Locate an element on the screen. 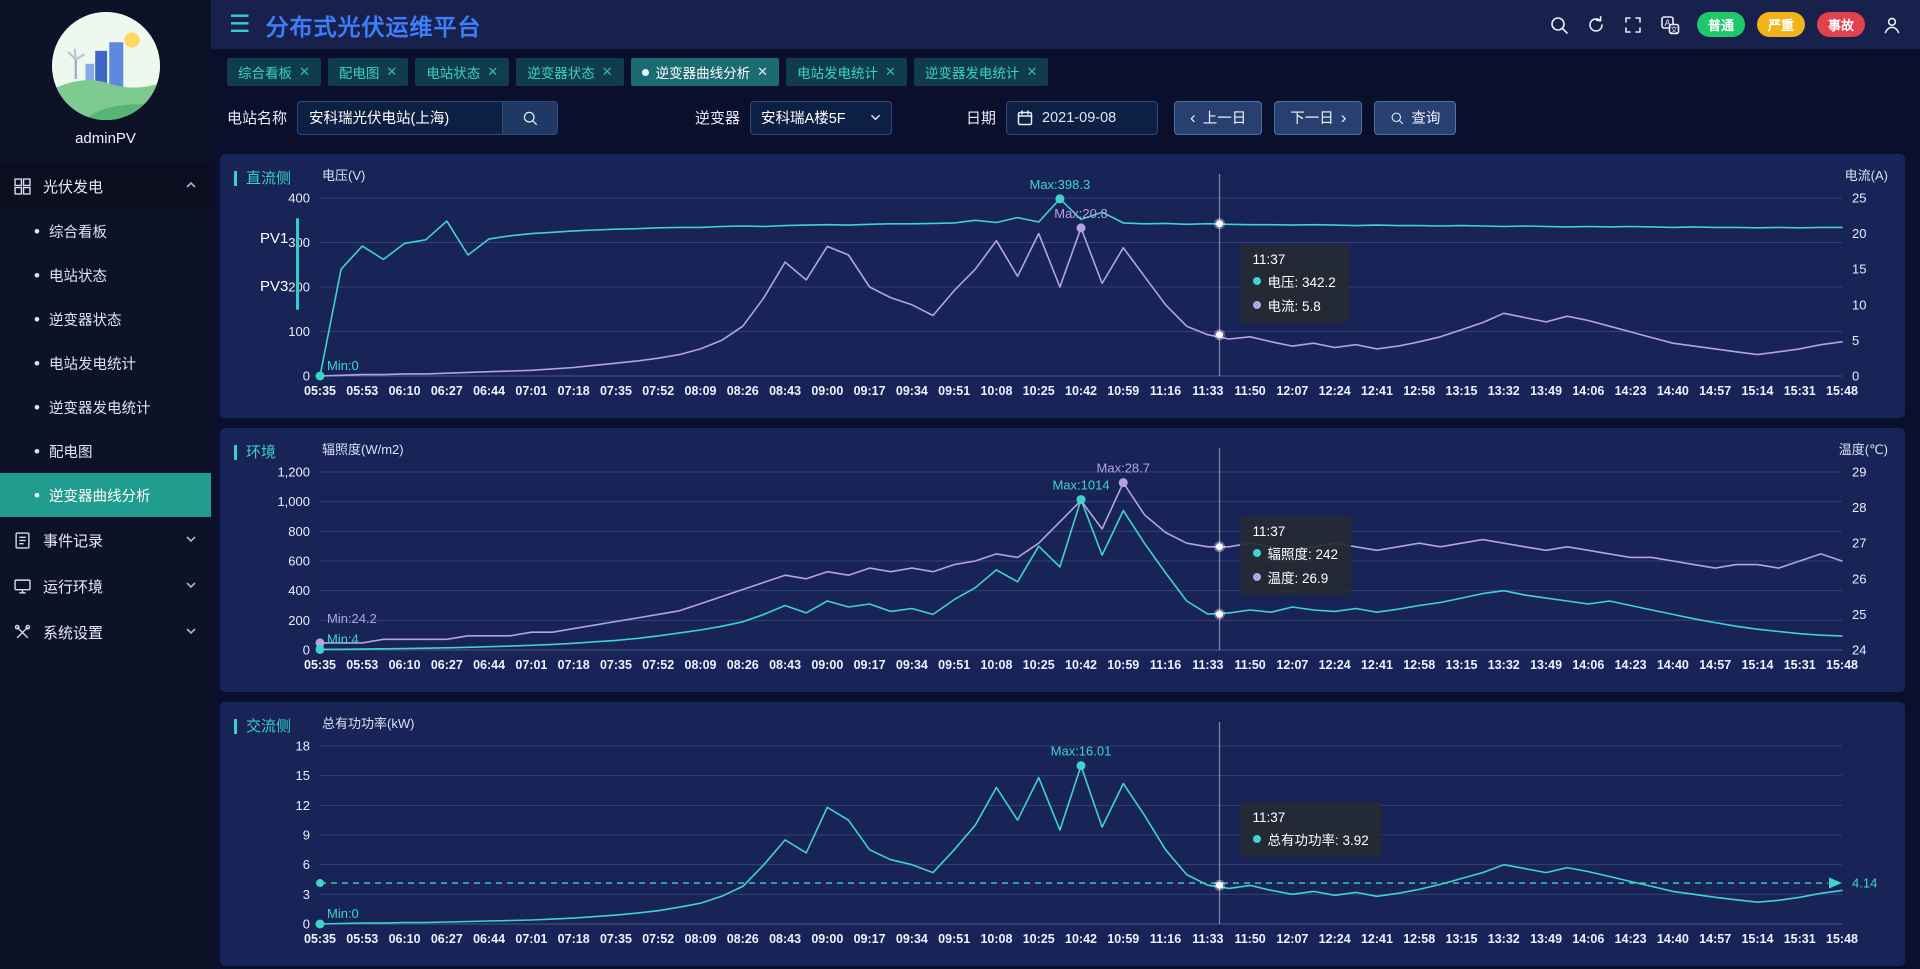  svg-text: 电压(V) is located at coordinates (343, 175).